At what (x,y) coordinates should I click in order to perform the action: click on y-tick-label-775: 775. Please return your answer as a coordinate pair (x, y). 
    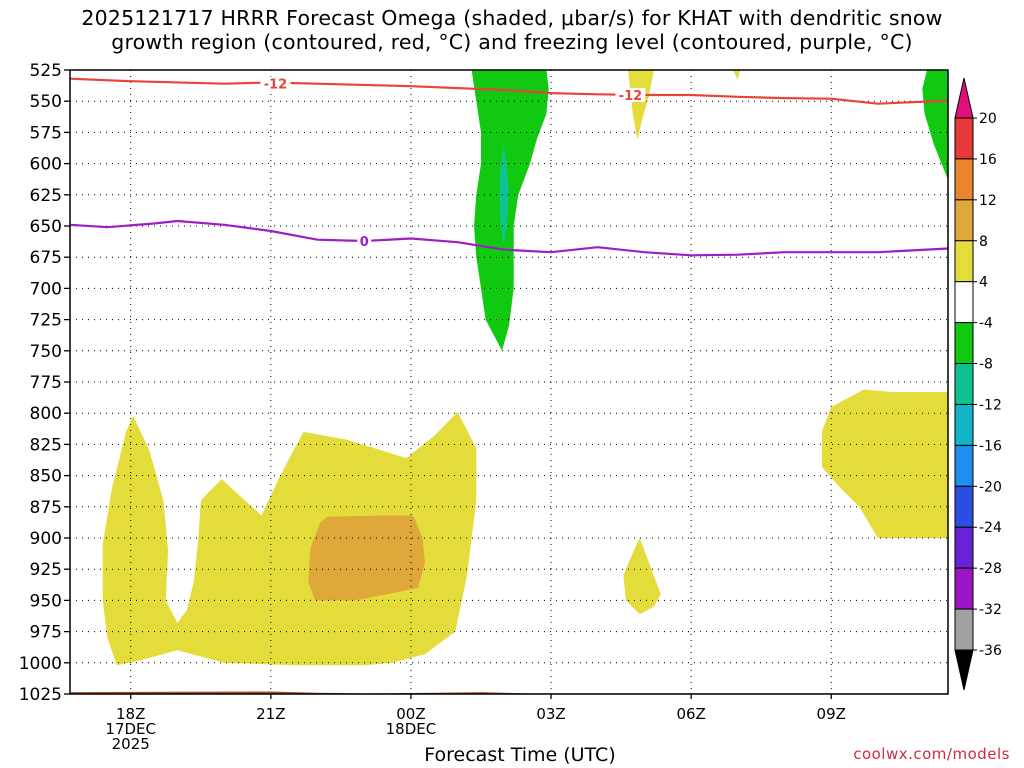
    Looking at the image, I should click on (46, 383).